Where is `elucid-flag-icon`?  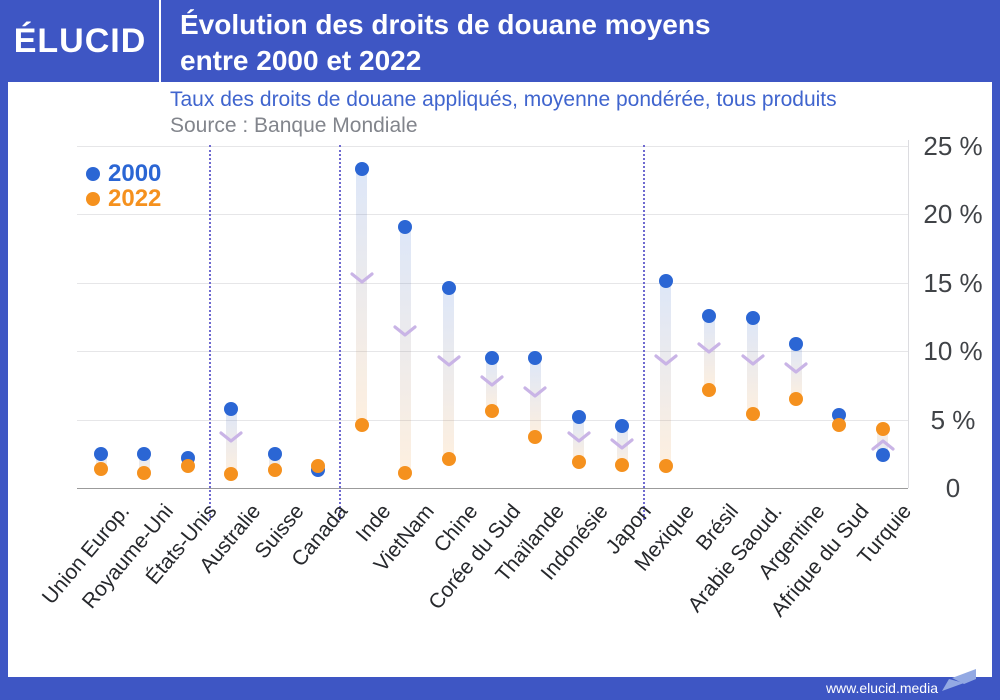 elucid-flag-icon is located at coordinates (959, 680).